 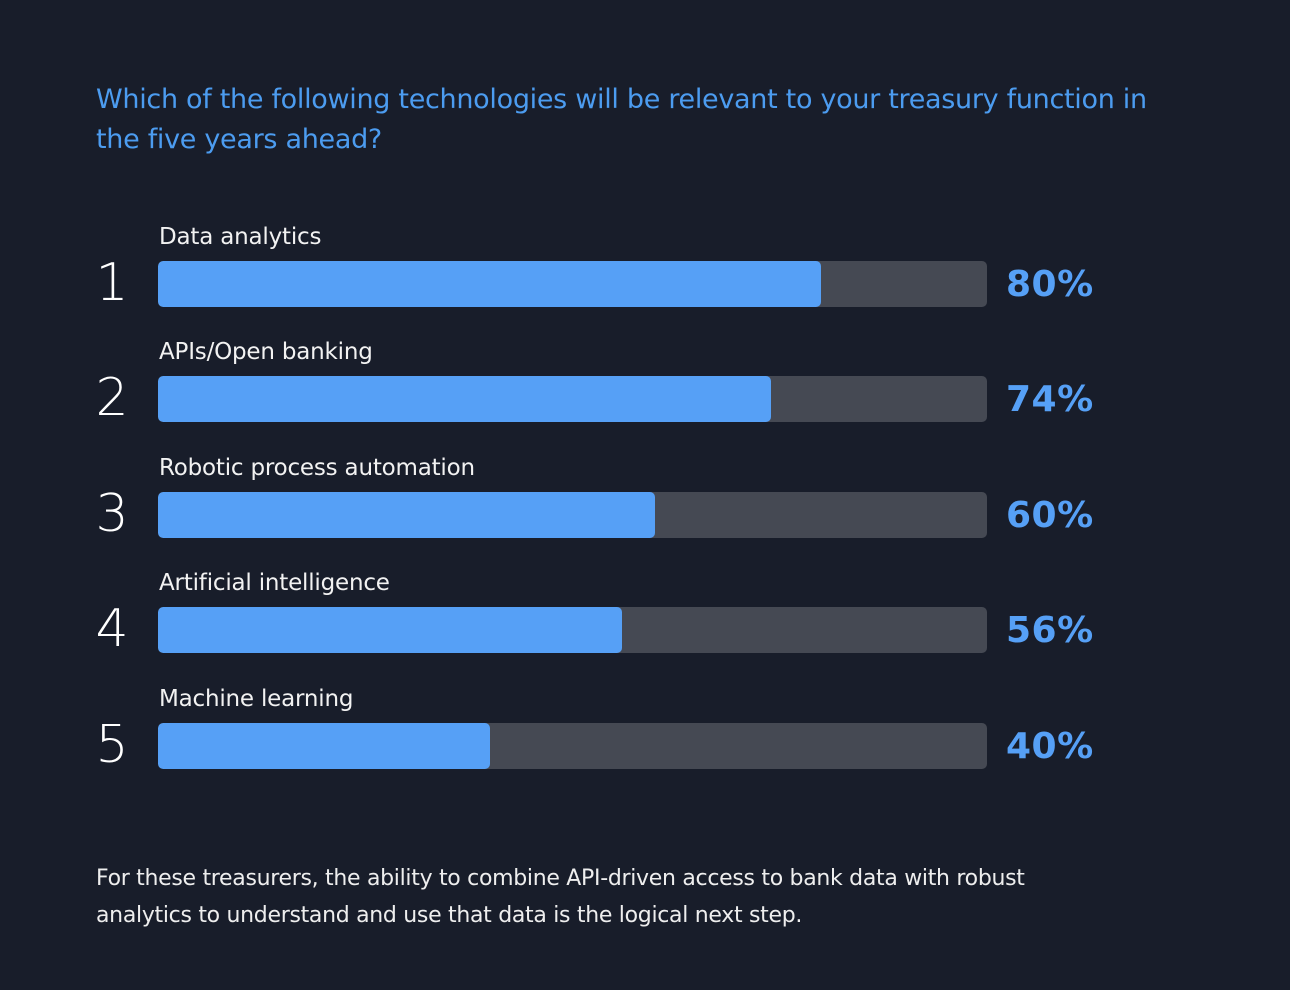 I want to click on rank-number: 1, so click(x=112, y=283).